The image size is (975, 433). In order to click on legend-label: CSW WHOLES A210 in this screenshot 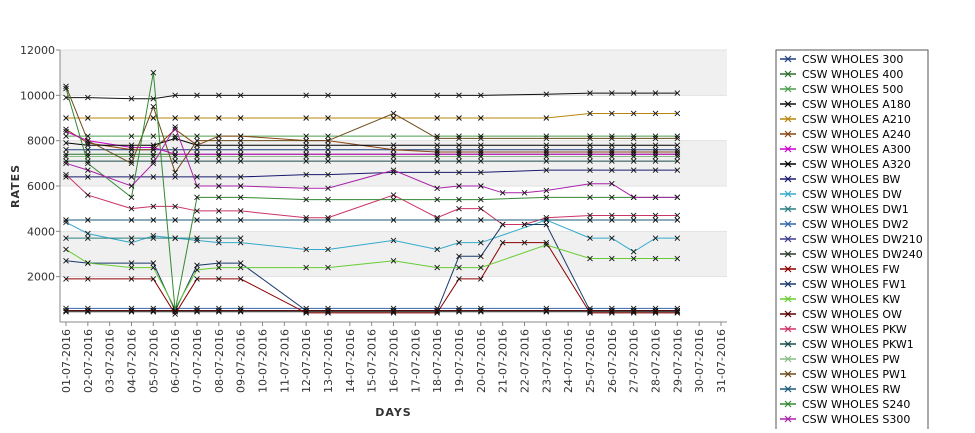, I will do `click(856, 119)`.